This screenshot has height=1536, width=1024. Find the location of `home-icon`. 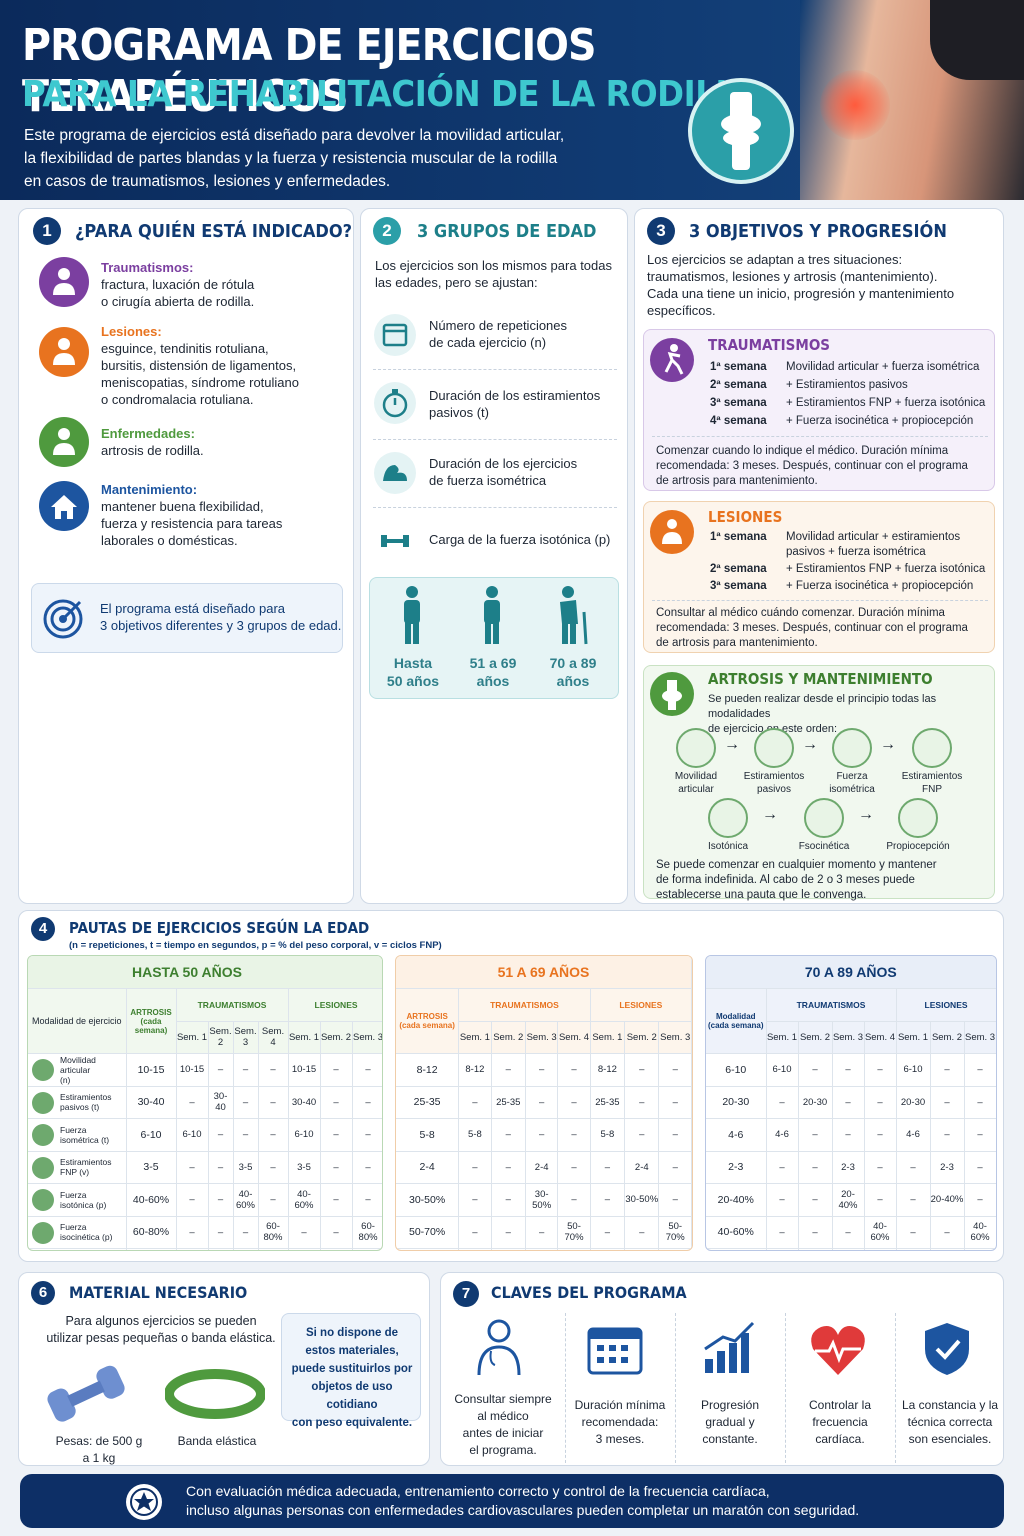

home-icon is located at coordinates (64, 506).